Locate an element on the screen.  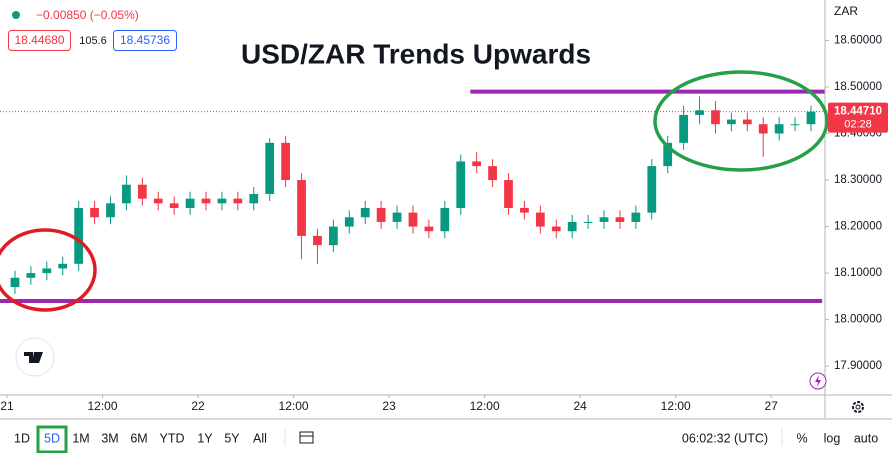
calendar-icon is located at coordinates (306, 437).